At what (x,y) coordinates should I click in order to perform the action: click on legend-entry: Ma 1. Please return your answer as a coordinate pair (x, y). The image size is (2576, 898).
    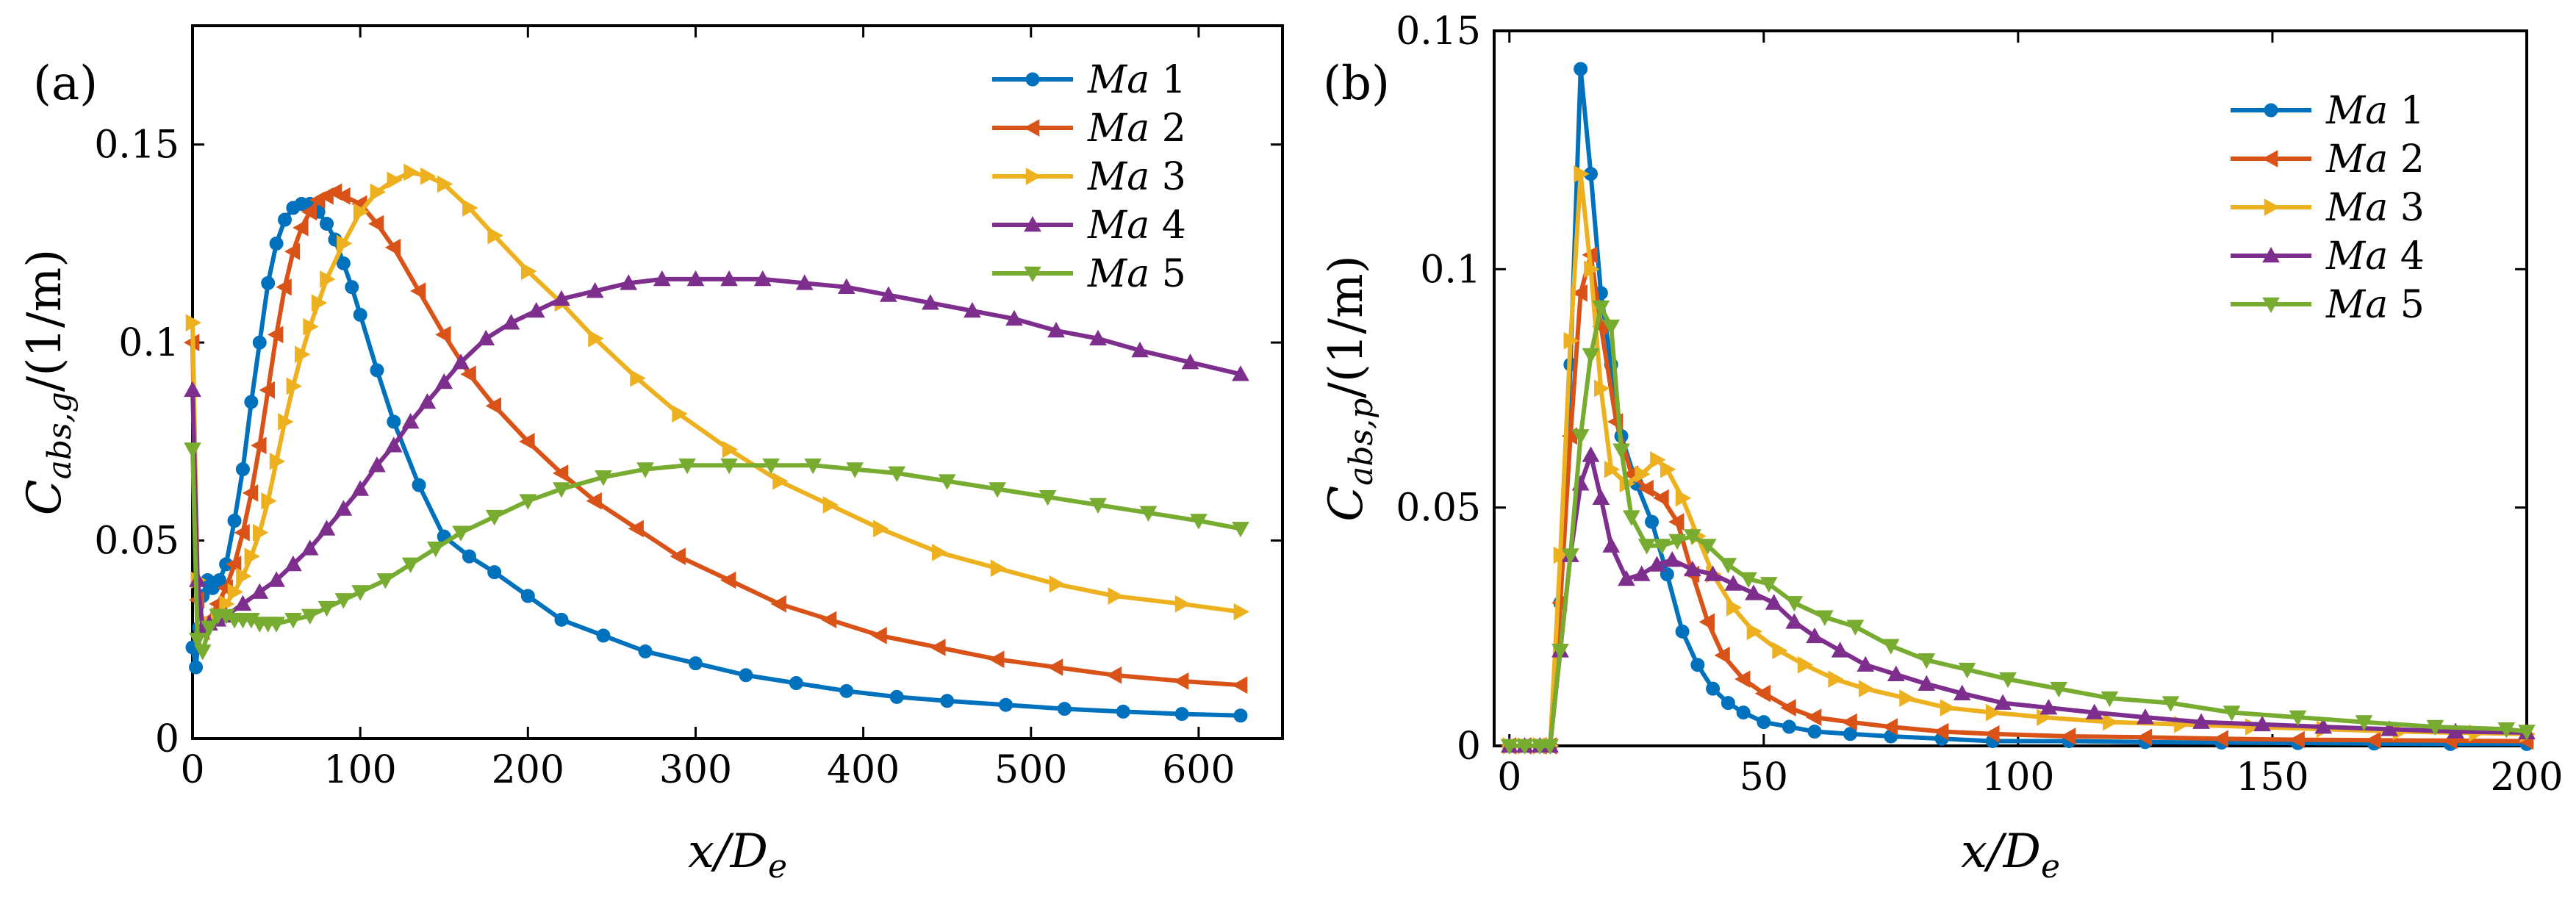
    Looking at the image, I should click on (2328, 111).